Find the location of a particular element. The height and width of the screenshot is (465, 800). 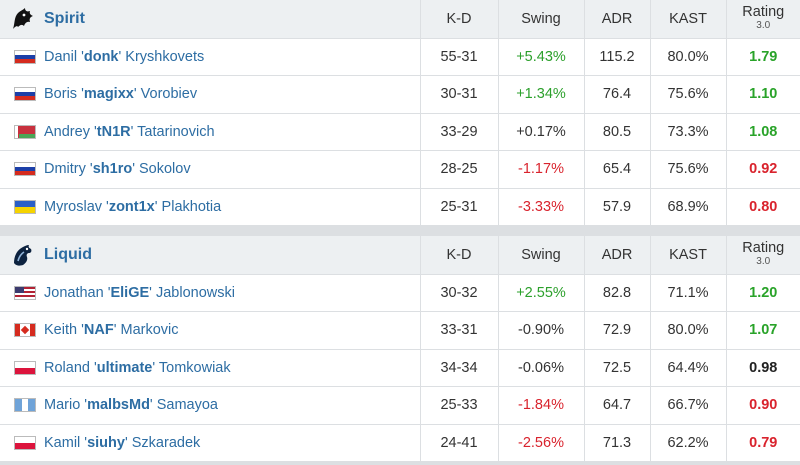

player-nickname: zont1x is located at coordinates (131, 206).